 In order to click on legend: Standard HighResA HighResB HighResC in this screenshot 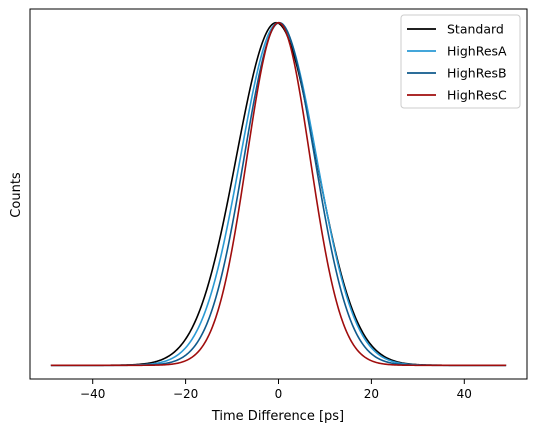, I will do `click(460, 61)`.